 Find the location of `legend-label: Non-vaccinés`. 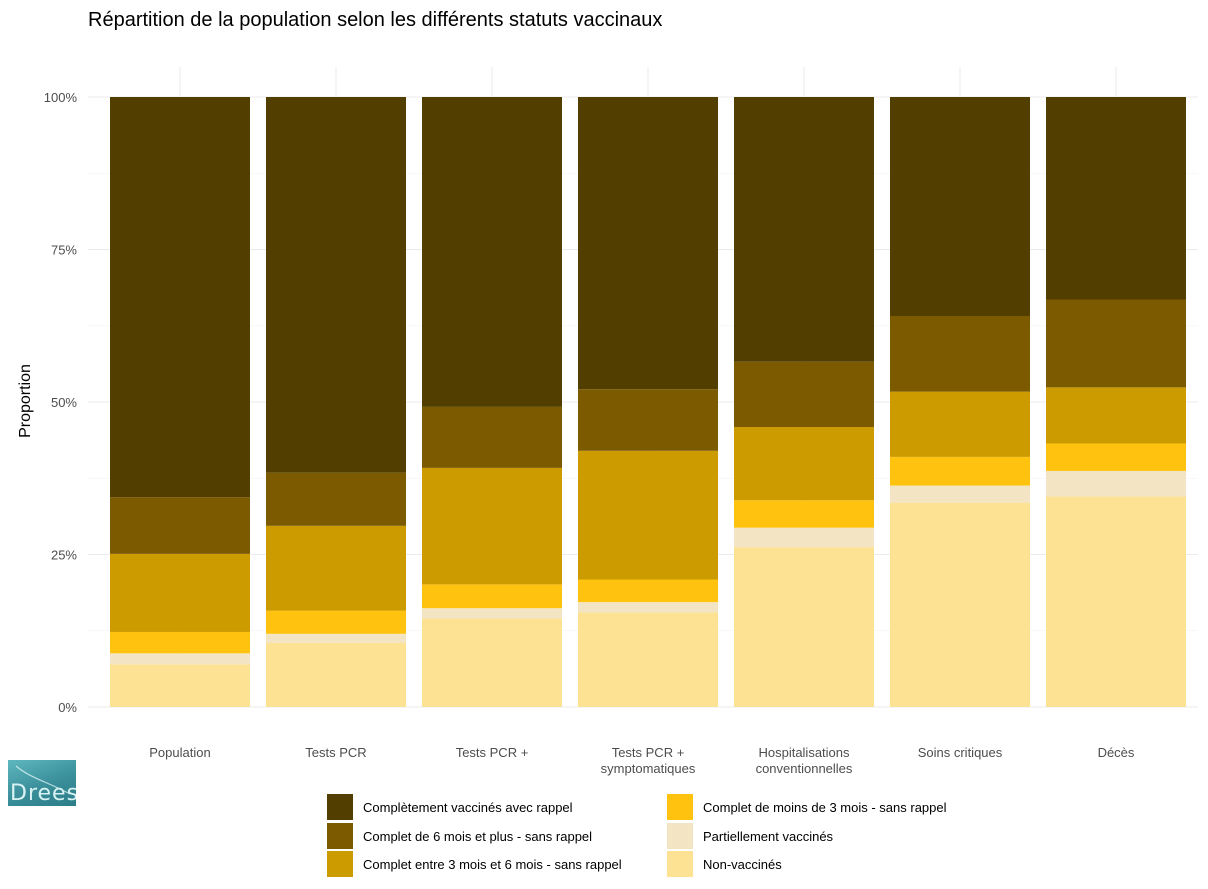

legend-label: Non-vaccinés is located at coordinates (742, 864).